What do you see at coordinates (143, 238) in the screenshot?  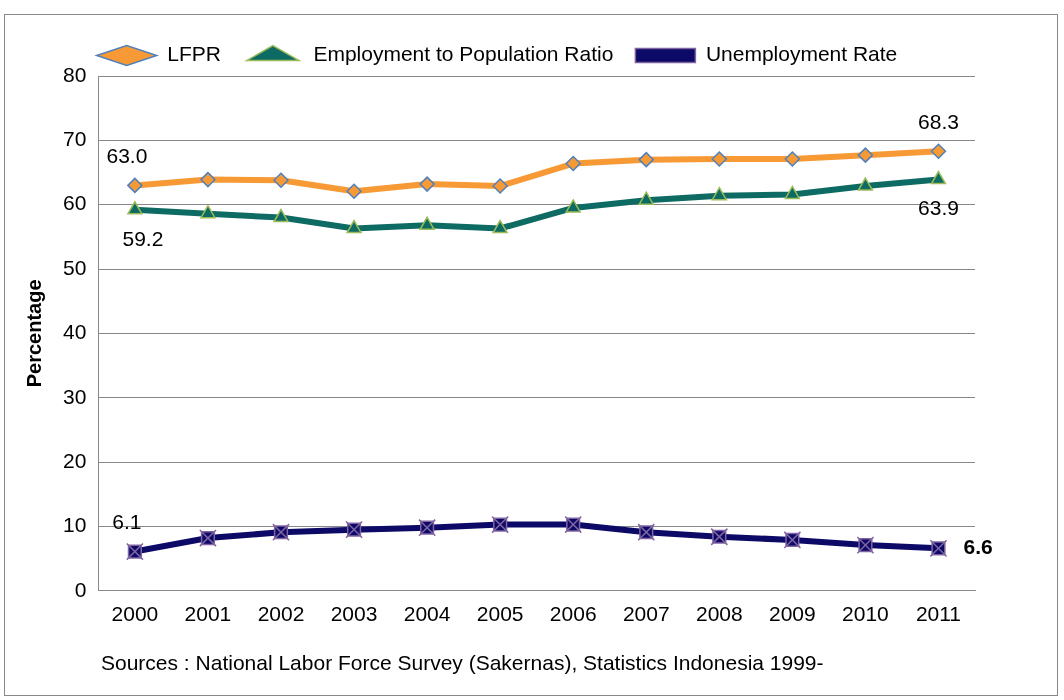 I see `data-label: 59.2` at bounding box center [143, 238].